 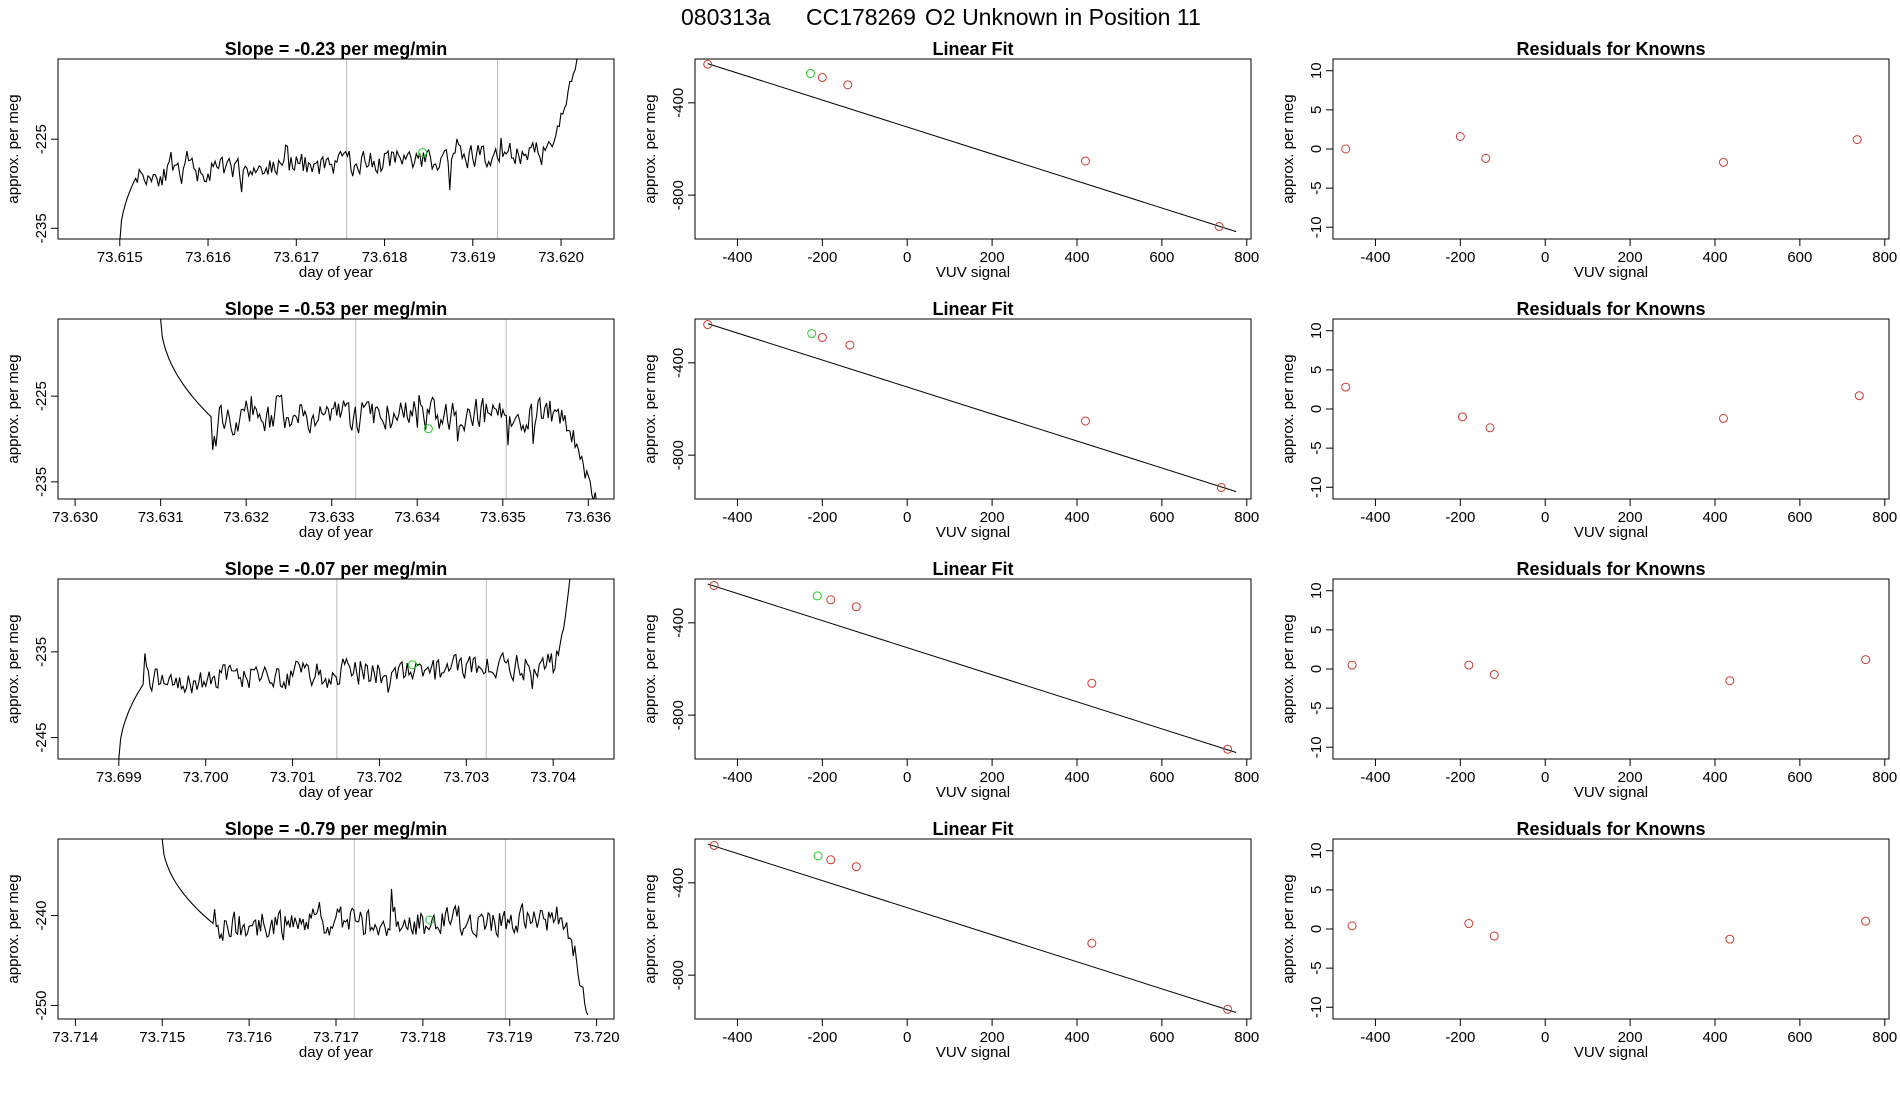 What do you see at coordinates (41, 915) in the screenshot?
I see `y-tick-label: -240` at bounding box center [41, 915].